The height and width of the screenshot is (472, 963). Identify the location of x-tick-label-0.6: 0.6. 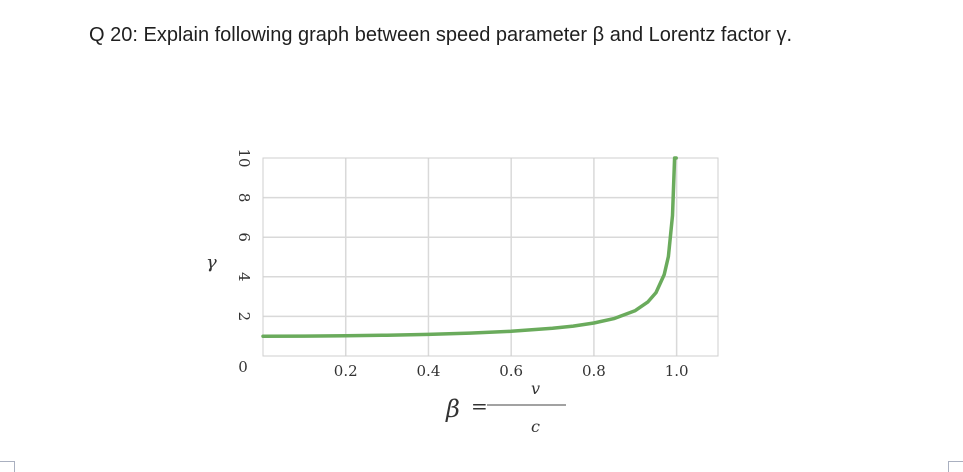
(511, 371).